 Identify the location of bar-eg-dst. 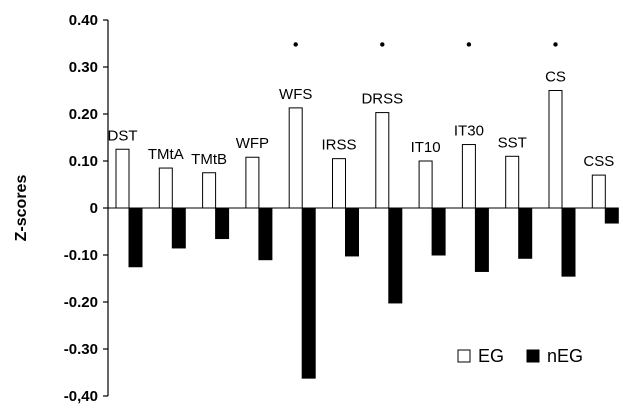
(122, 178).